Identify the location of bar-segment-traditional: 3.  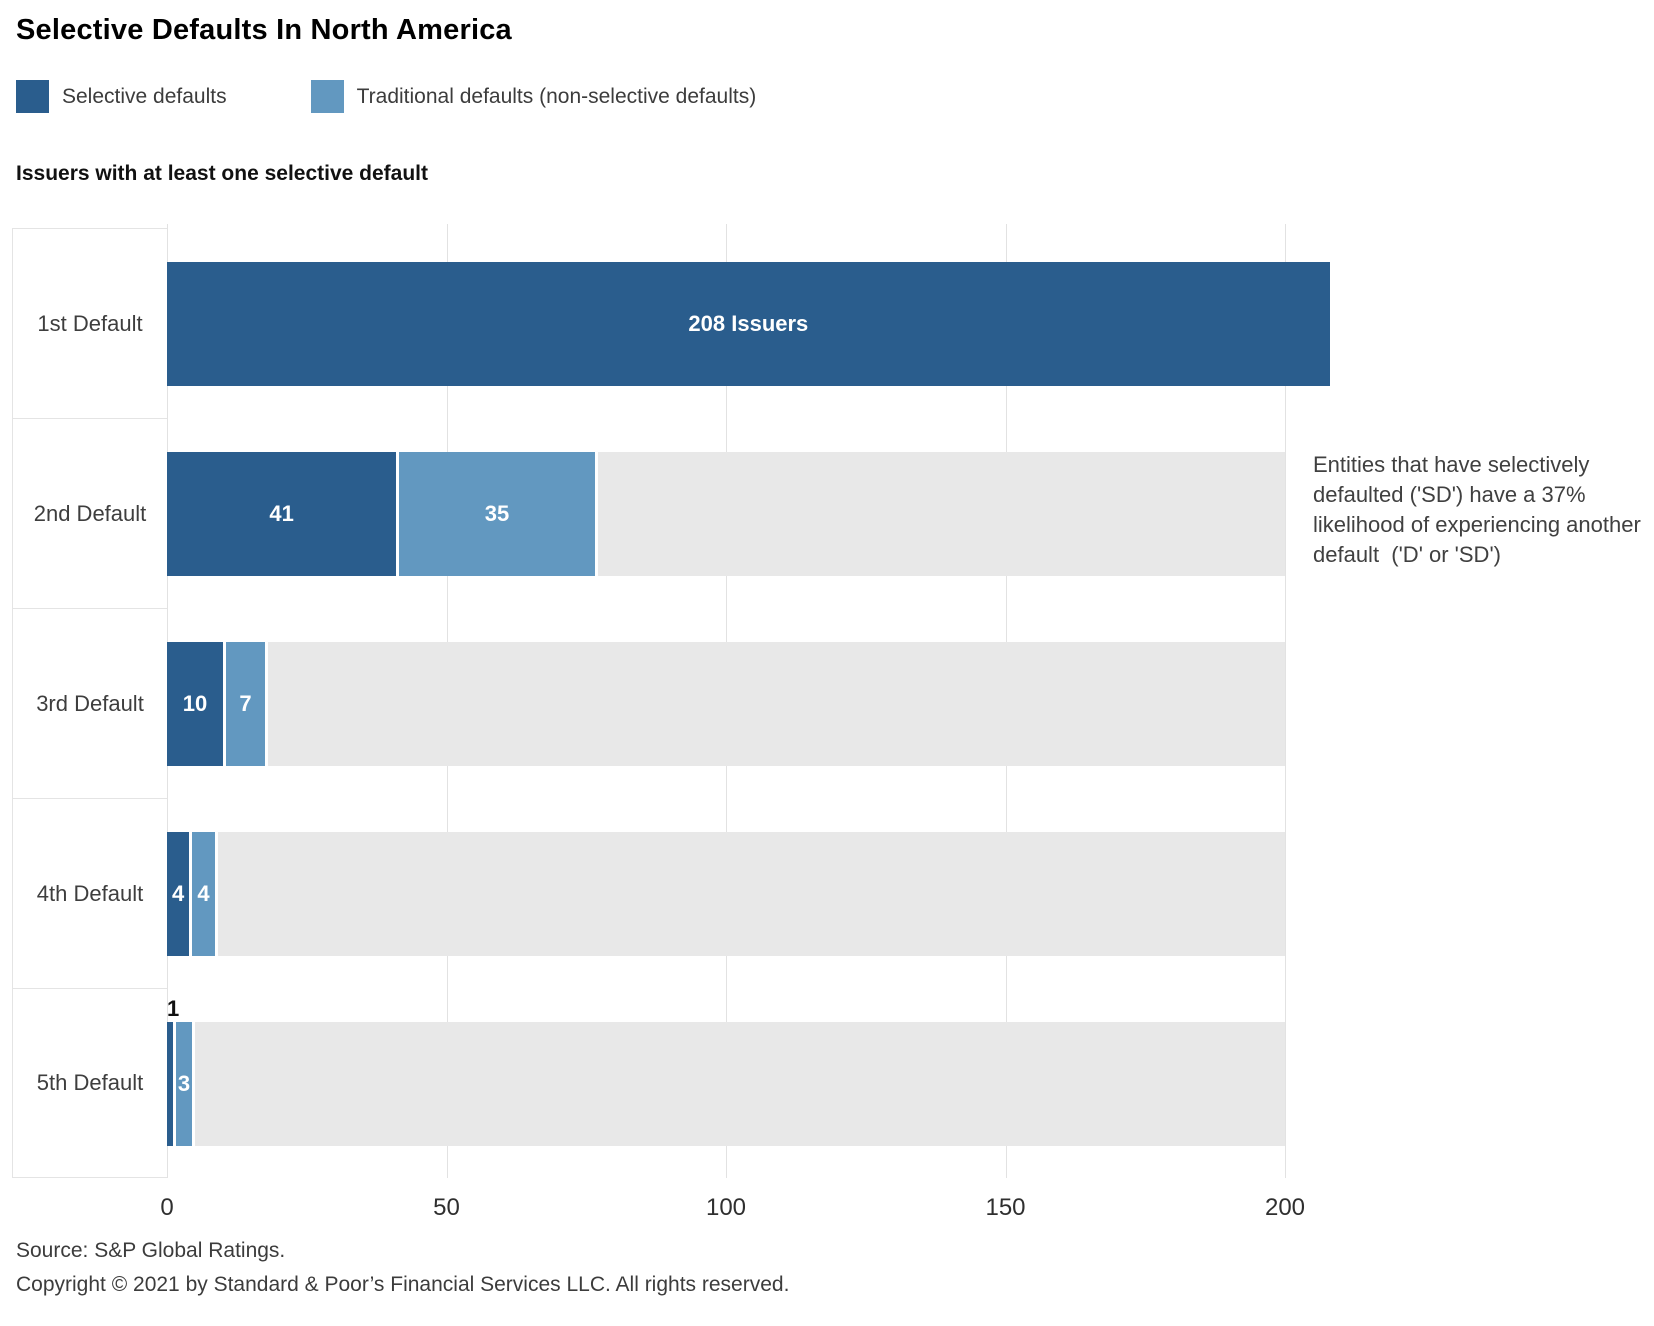
(184, 1084).